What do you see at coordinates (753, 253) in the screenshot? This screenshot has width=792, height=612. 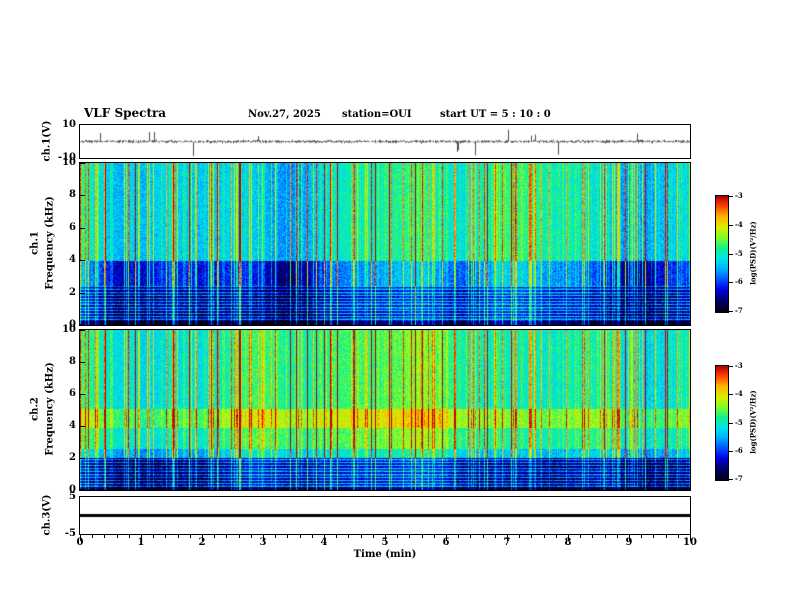 I see `colorbar-ch1-label: log(PSD)(V²/Hz)` at bounding box center [753, 253].